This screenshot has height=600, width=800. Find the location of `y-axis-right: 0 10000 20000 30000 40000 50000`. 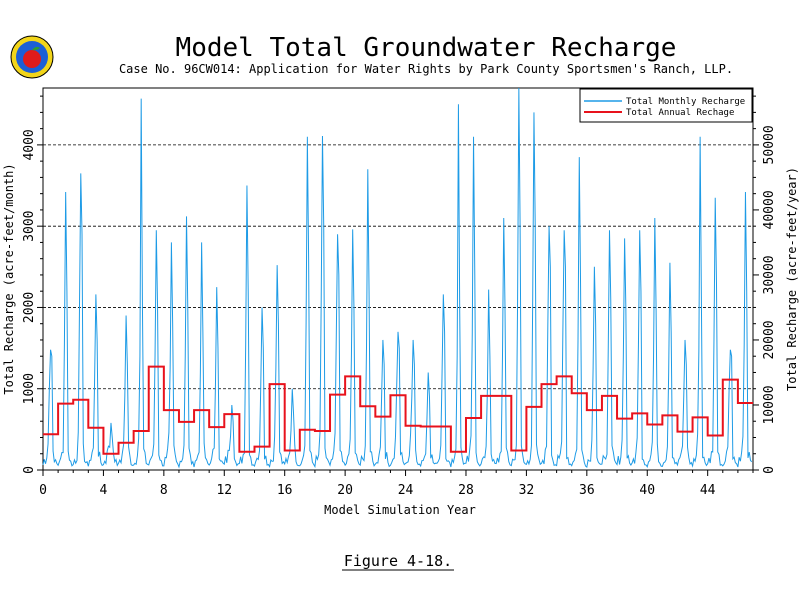

y-axis-right: 0 10000 20000 30000 40000 50000 is located at coordinates (765, 284).